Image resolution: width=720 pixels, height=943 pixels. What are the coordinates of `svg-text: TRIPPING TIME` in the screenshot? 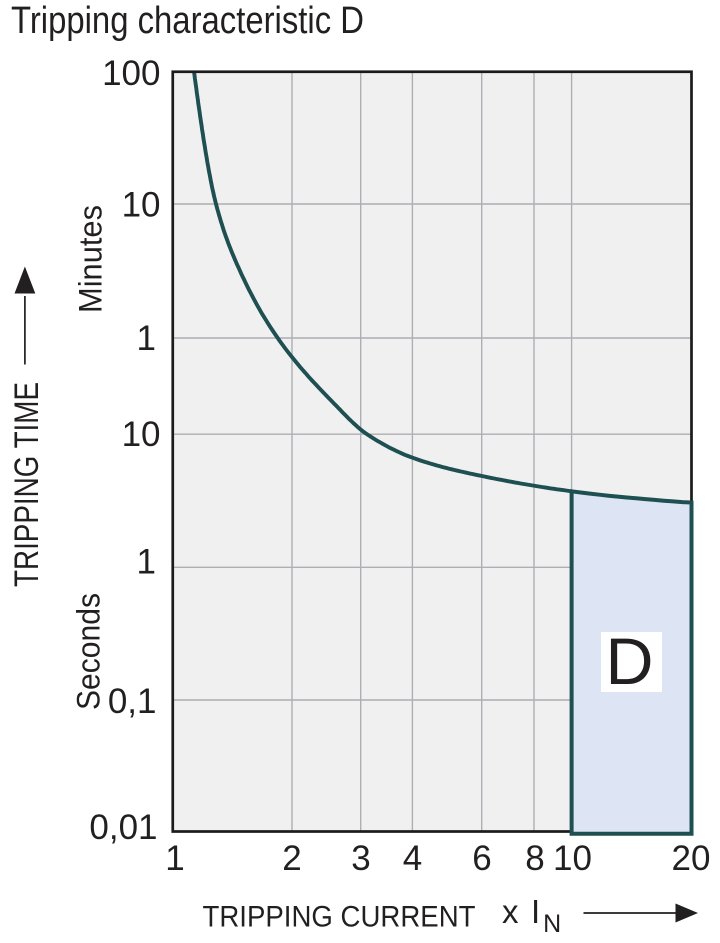 It's located at (27, 484).